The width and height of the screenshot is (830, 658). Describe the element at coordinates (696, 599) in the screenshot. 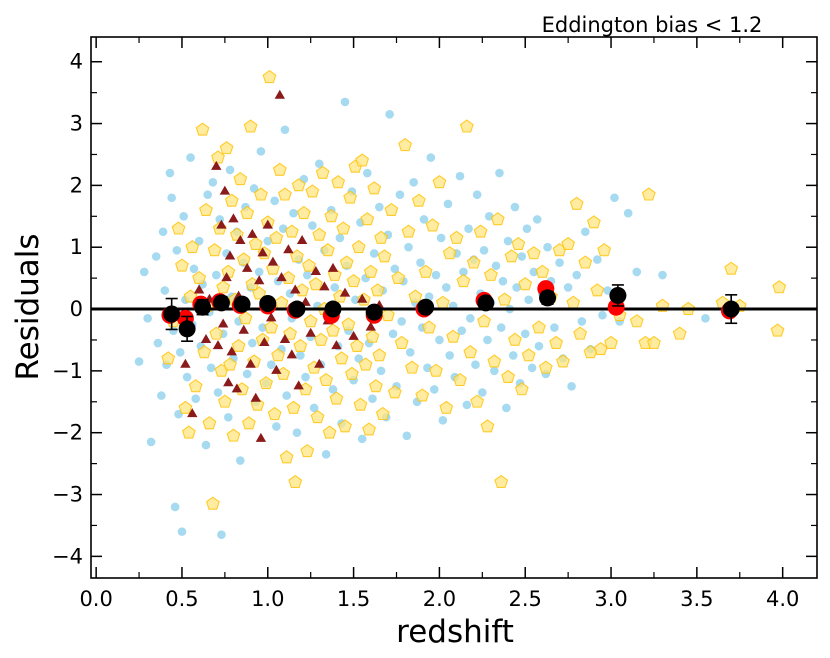

I see `x-tick-label: 3.5` at that location.